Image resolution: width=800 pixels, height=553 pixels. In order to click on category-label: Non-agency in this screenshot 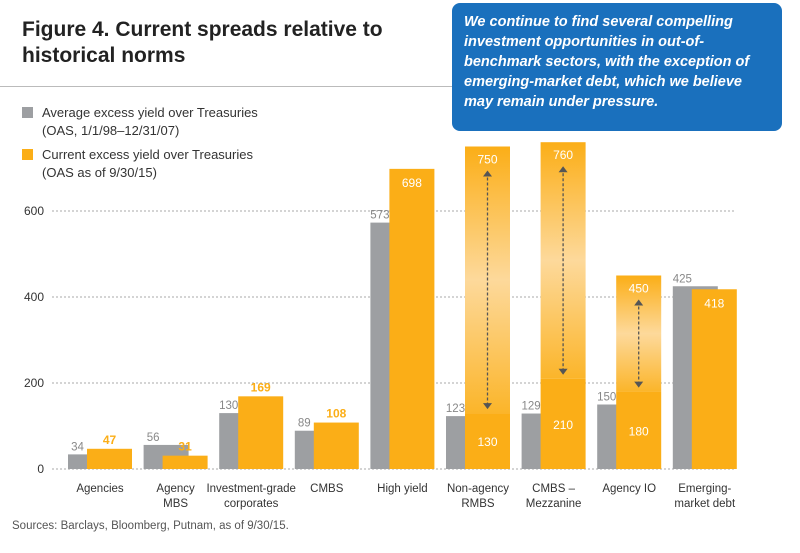, I will do `click(478, 489)`.